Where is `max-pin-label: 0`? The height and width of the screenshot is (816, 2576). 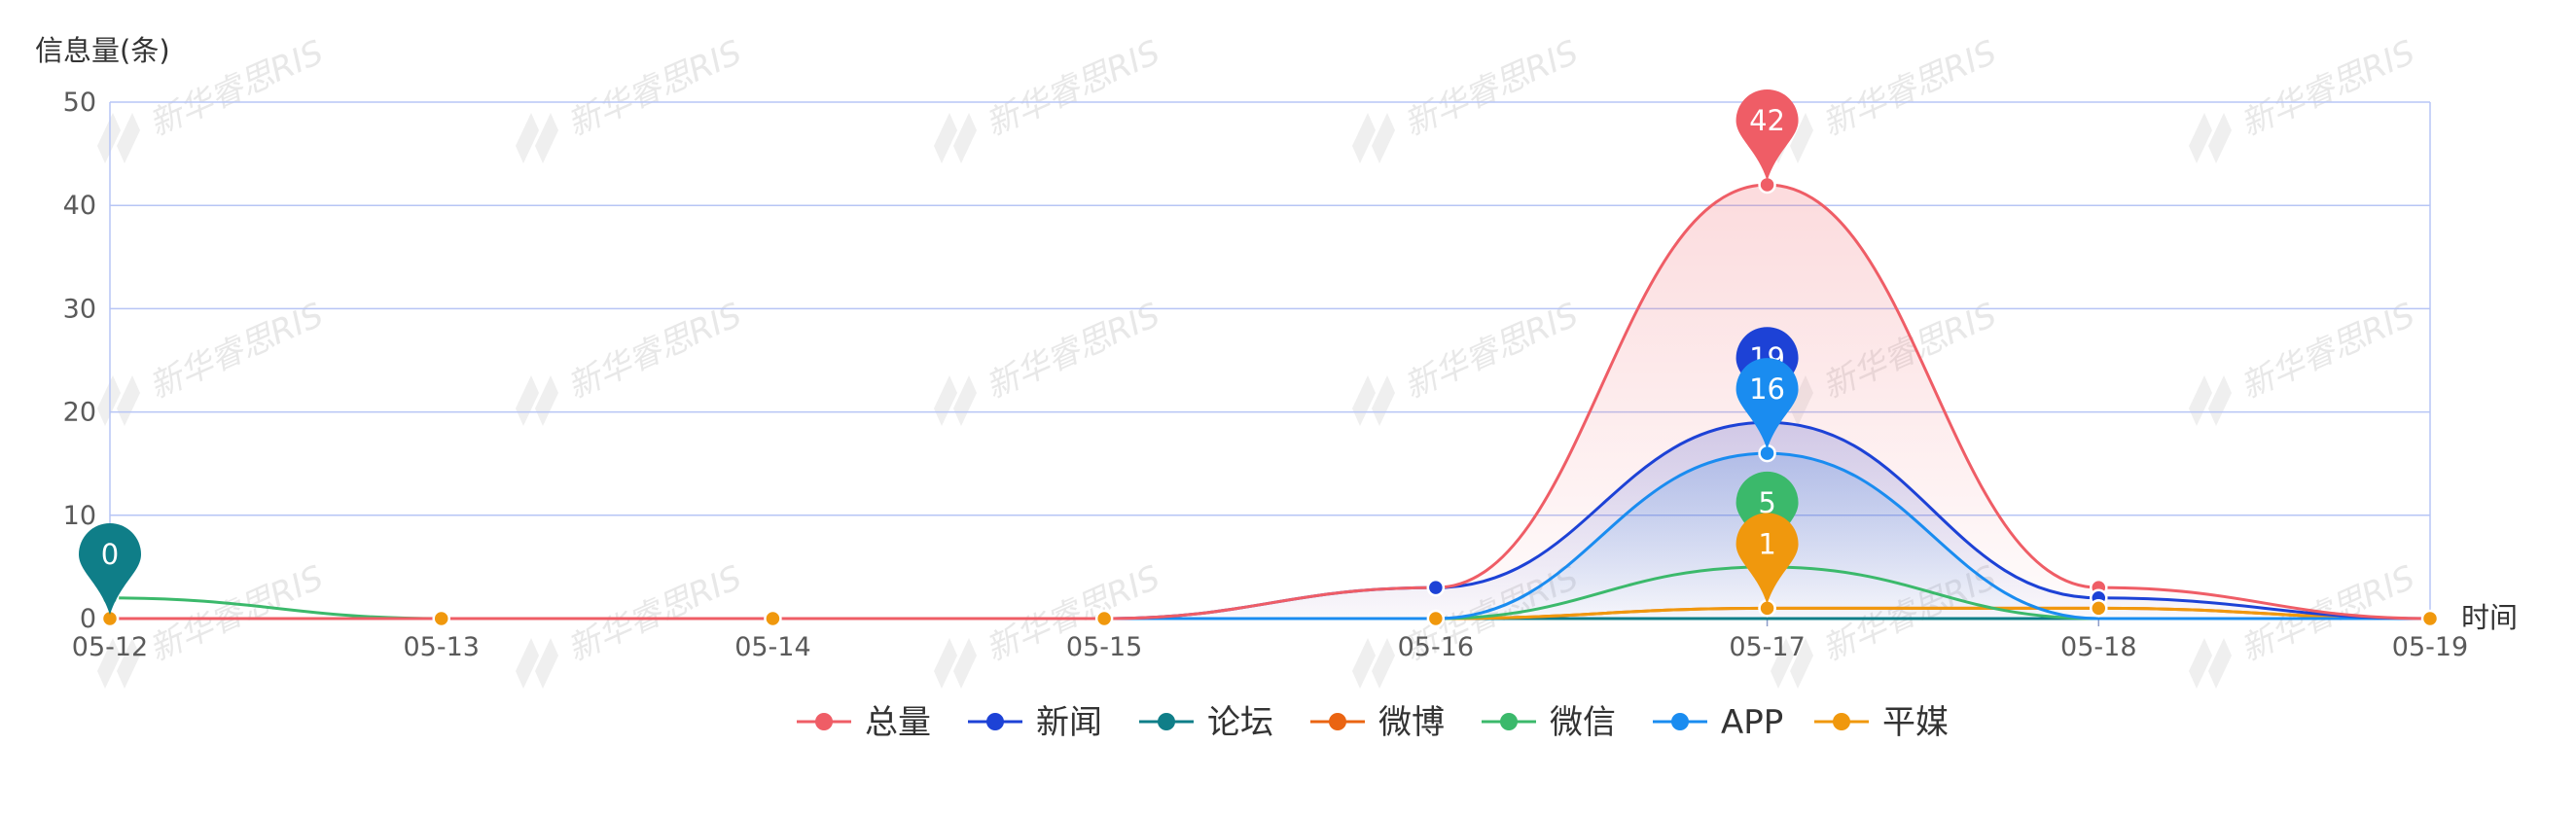 max-pin-label: 0 is located at coordinates (110, 554).